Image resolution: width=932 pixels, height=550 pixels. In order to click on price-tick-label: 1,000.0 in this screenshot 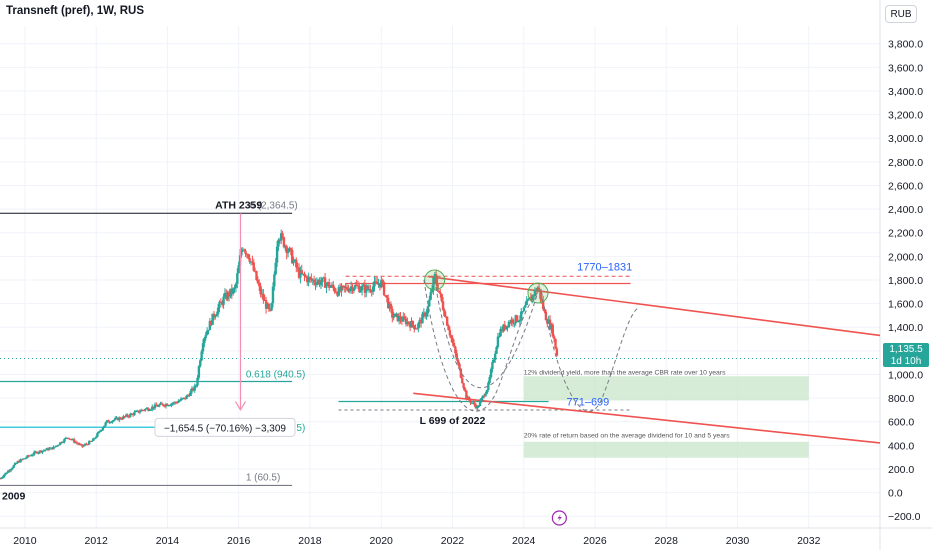, I will do `click(905, 375)`.